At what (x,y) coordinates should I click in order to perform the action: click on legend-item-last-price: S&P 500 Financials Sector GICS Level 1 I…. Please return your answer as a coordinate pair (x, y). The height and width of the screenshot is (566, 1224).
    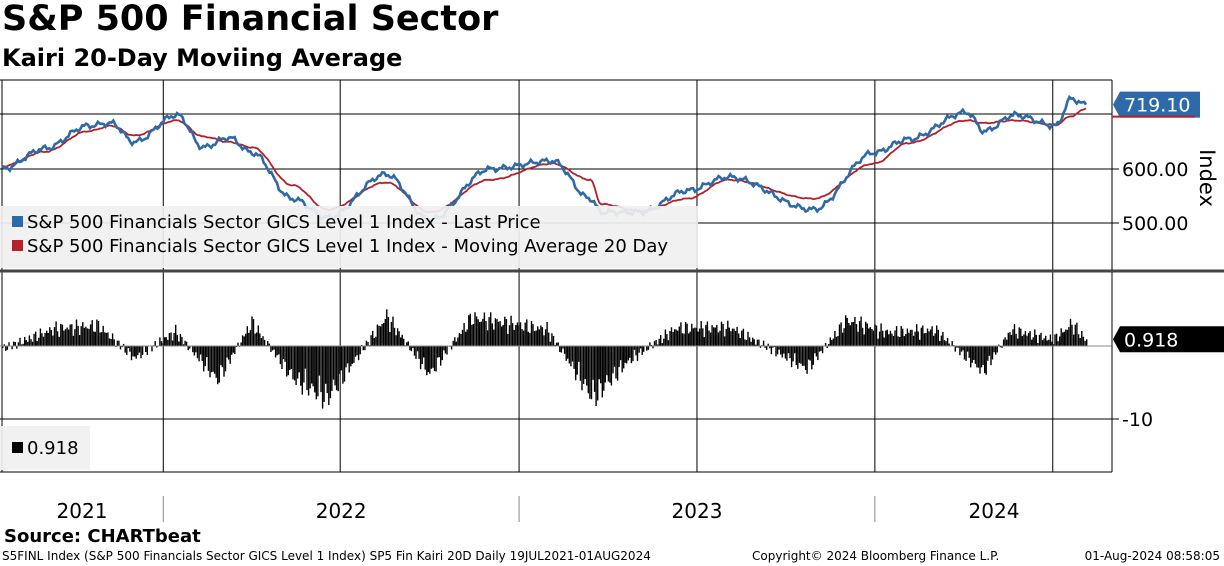
    Looking at the image, I should click on (276, 222).